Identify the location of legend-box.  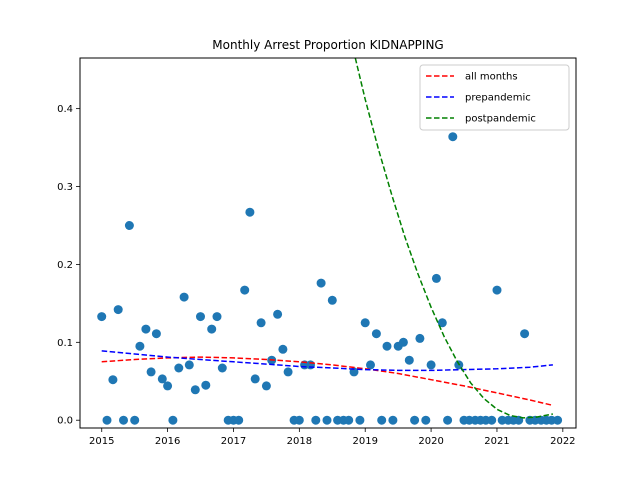
(494, 97).